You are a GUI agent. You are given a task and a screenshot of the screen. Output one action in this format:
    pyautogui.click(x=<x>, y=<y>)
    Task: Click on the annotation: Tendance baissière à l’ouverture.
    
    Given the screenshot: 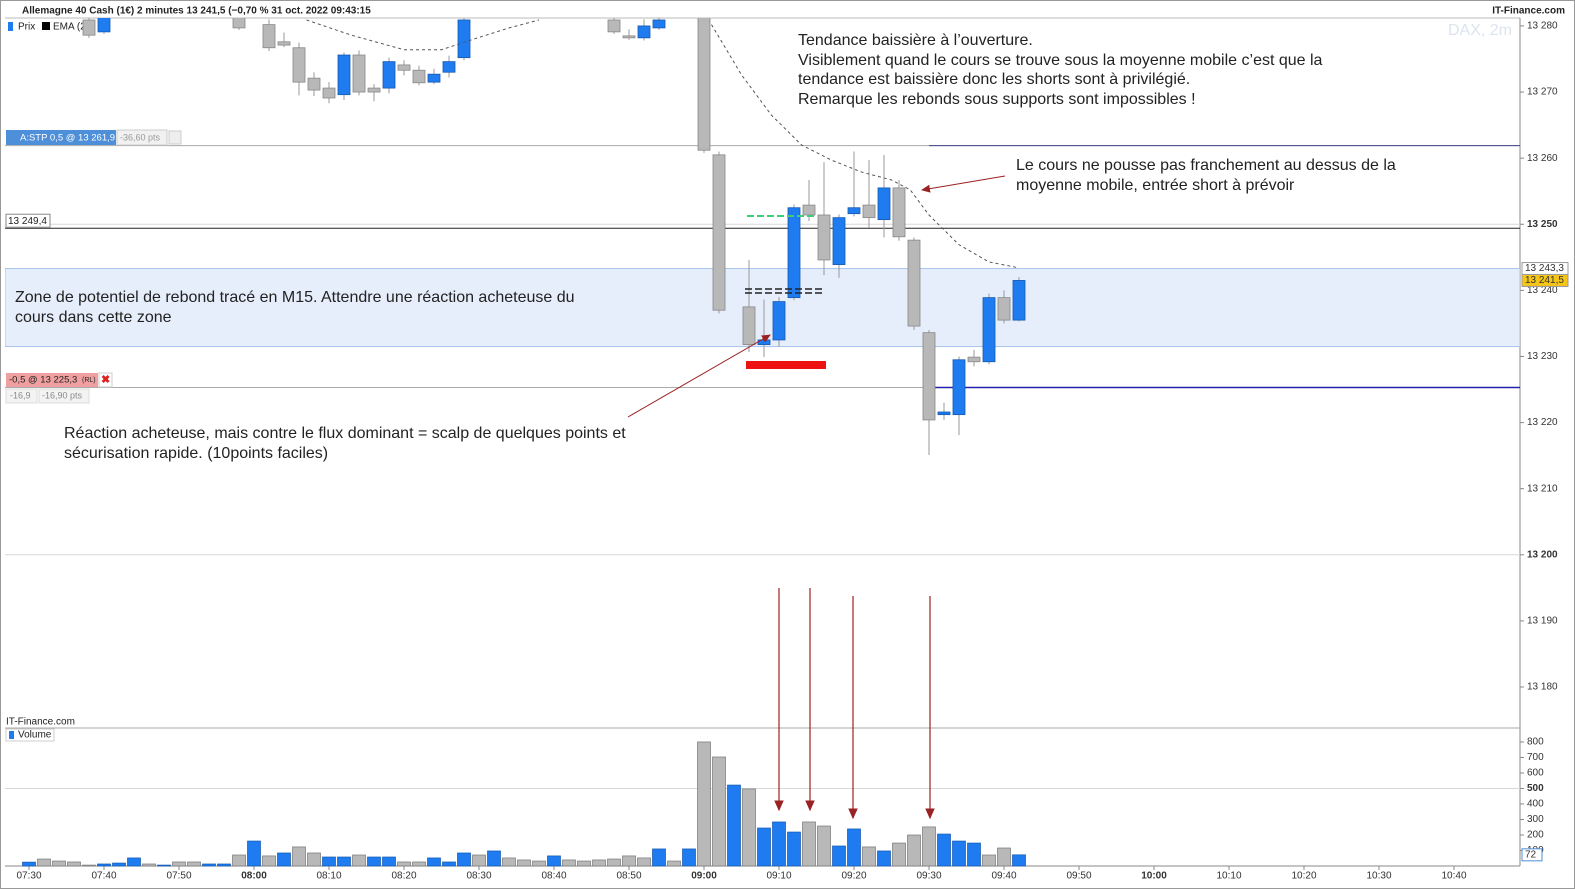 What is the action you would take?
    pyautogui.click(x=915, y=40)
    